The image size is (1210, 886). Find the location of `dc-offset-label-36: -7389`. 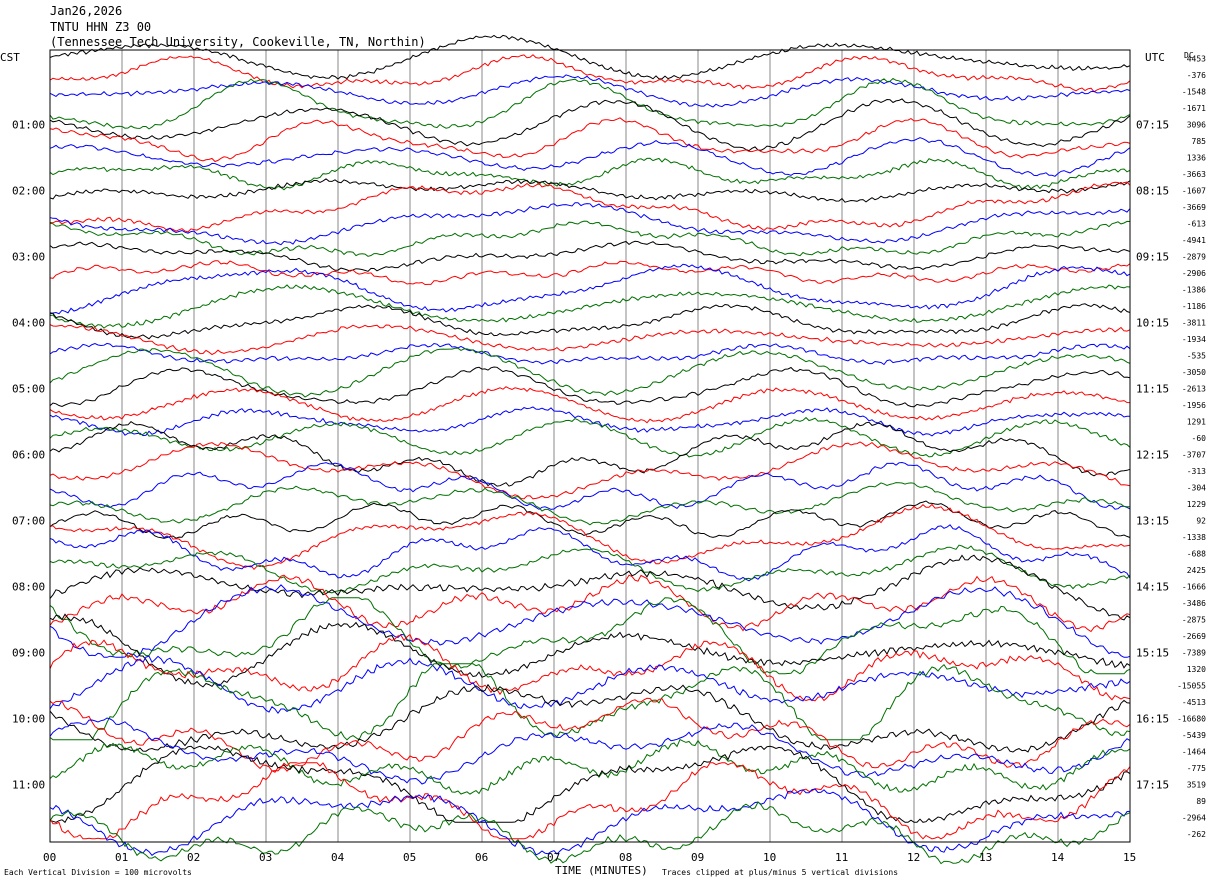

dc-offset-label-36: -7389 is located at coordinates (1194, 652).